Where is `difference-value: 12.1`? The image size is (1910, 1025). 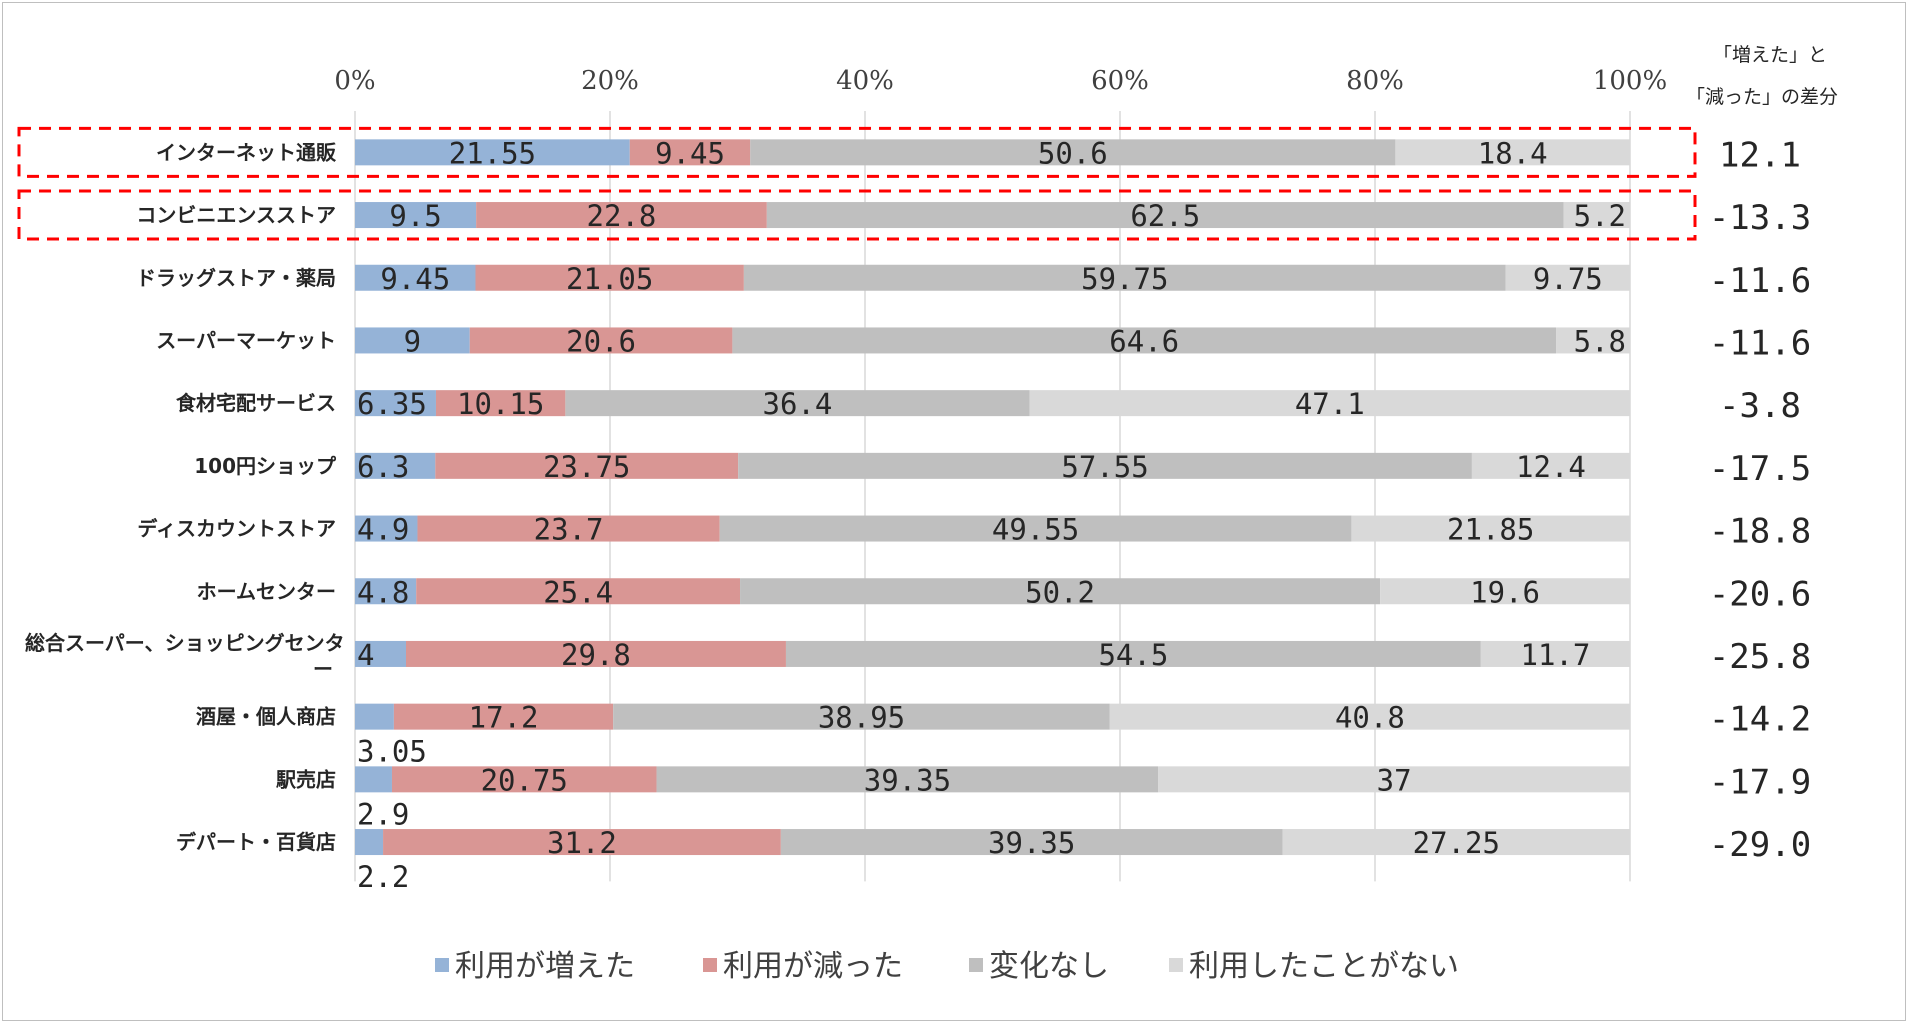 difference-value: 12.1 is located at coordinates (1760, 155).